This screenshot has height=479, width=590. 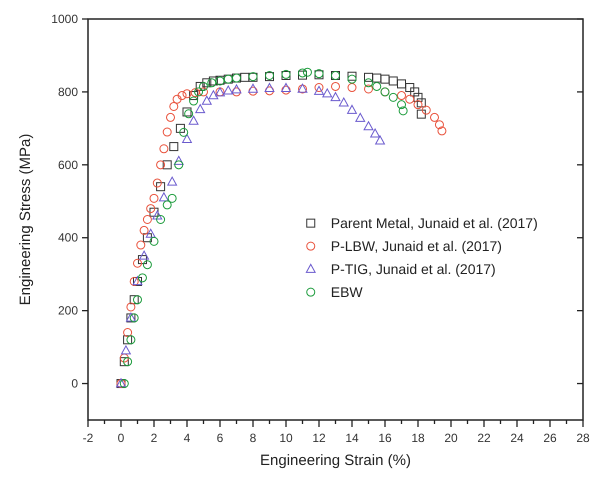 What do you see at coordinates (319, 438) in the screenshot?
I see `x-tick-label: 12` at bounding box center [319, 438].